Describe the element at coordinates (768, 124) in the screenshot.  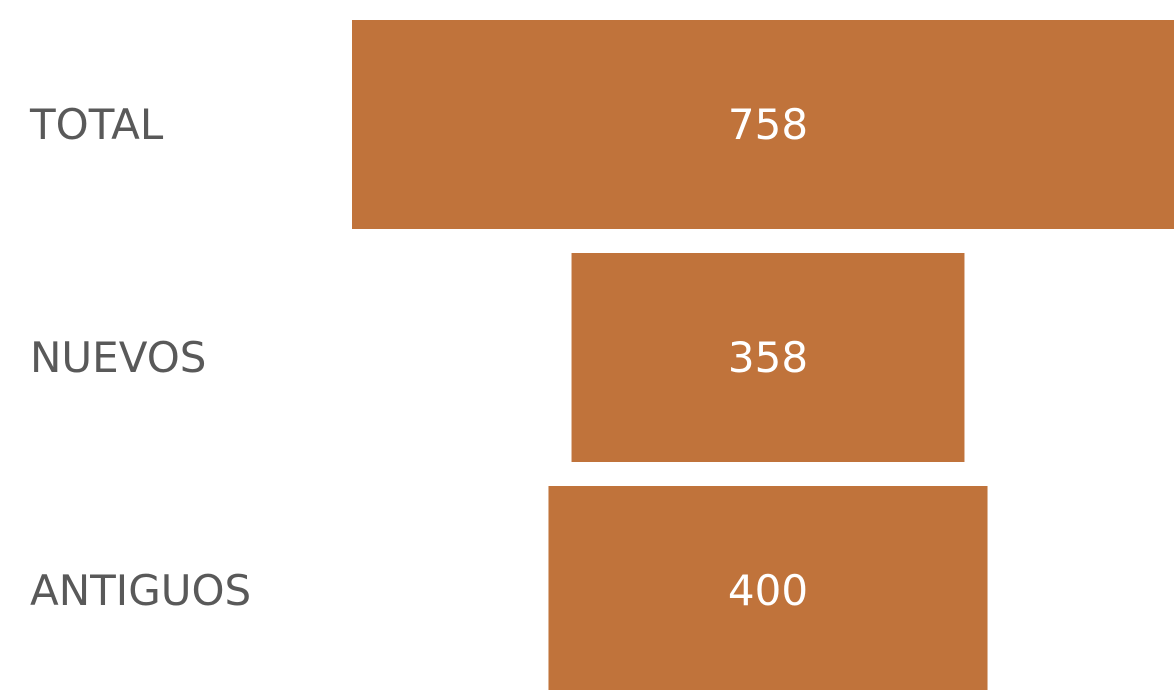
I see `value-label: 758` at that location.